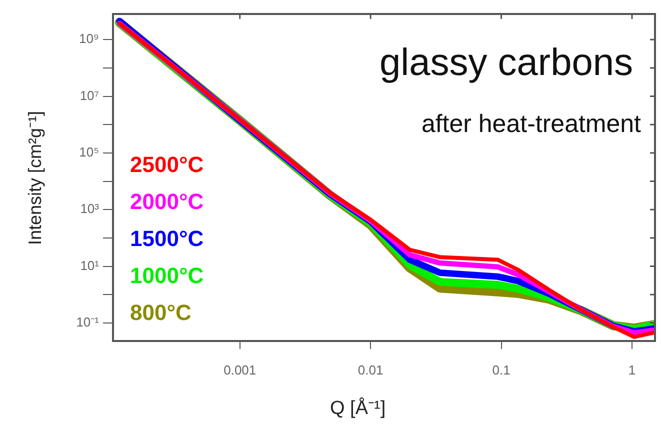  I want to click on x-tick-label: 0.1, so click(501, 370).